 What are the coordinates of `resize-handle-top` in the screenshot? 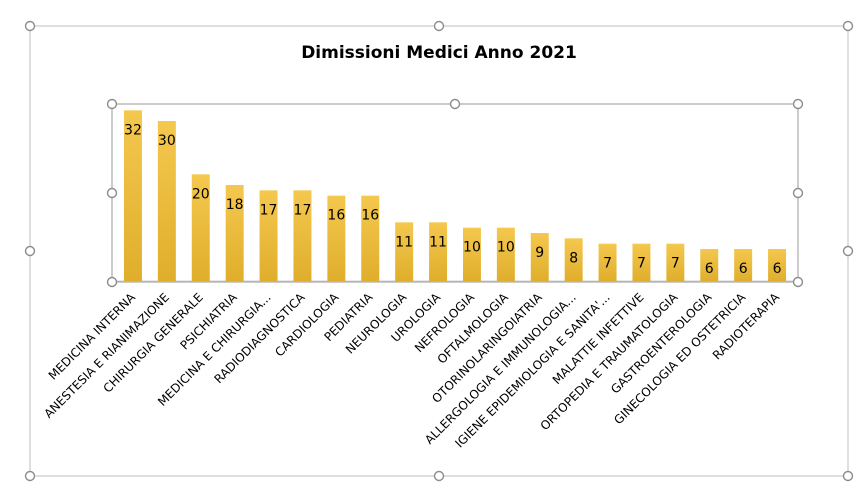 It's located at (439, 26).